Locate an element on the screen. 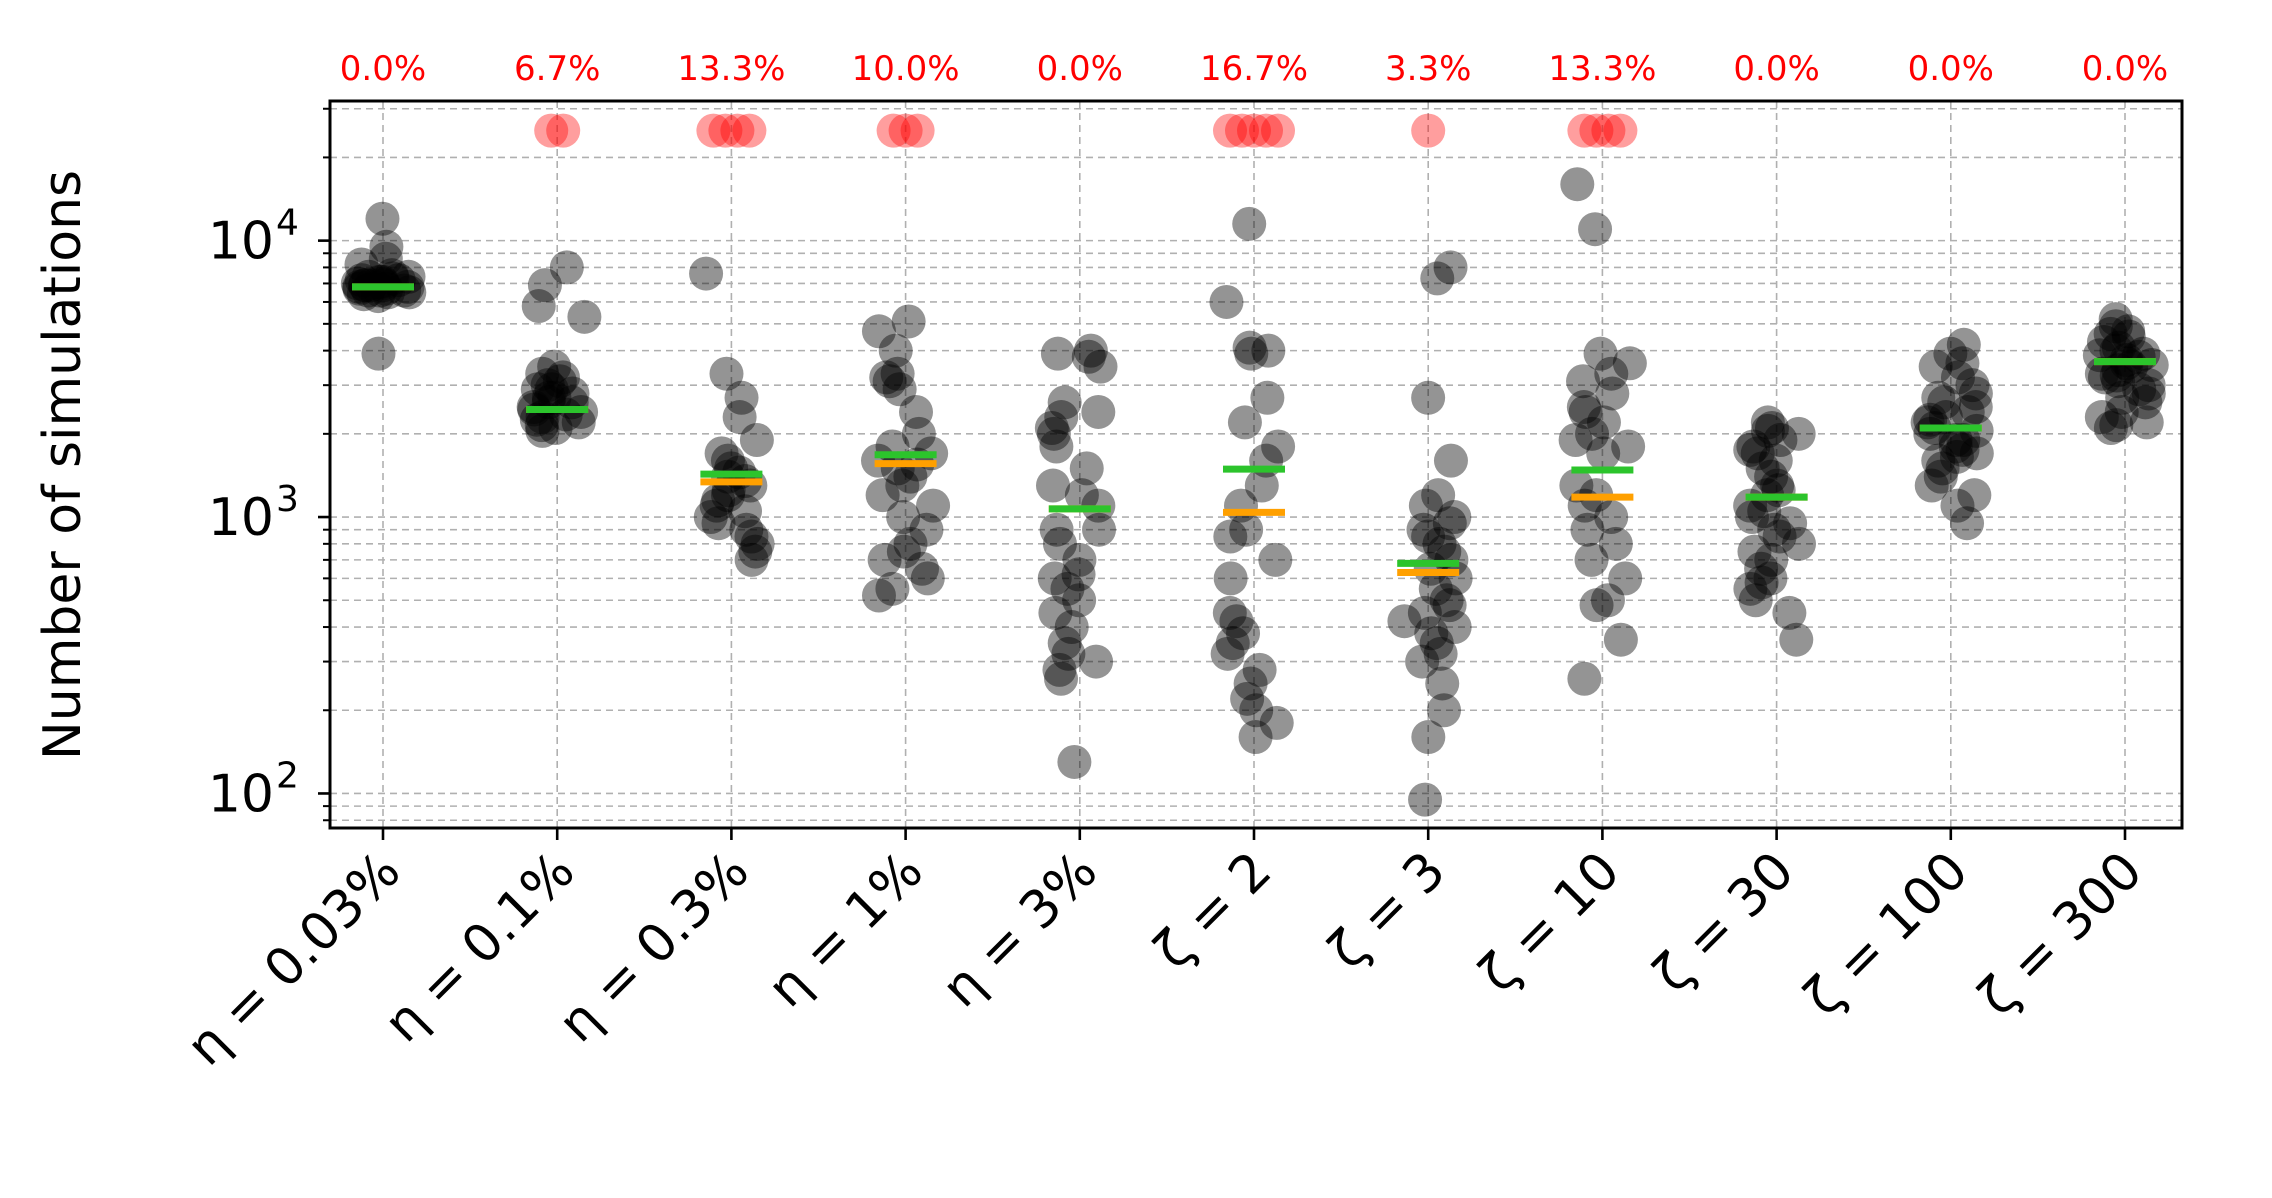 The height and width of the screenshot is (1198, 2272). x-tick-label: ζ = 100 is located at coordinates (1886, 934).